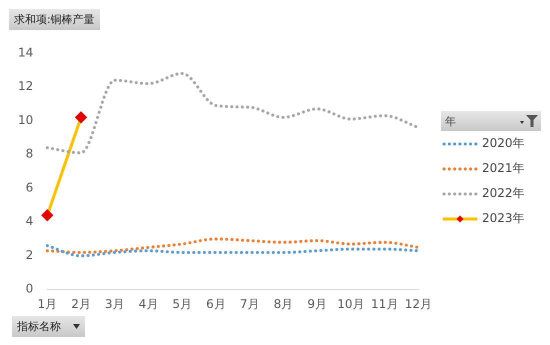 This screenshot has height=345, width=550. What do you see at coordinates (30, 221) in the screenshot?
I see `y-tick-label: 4` at bounding box center [30, 221].